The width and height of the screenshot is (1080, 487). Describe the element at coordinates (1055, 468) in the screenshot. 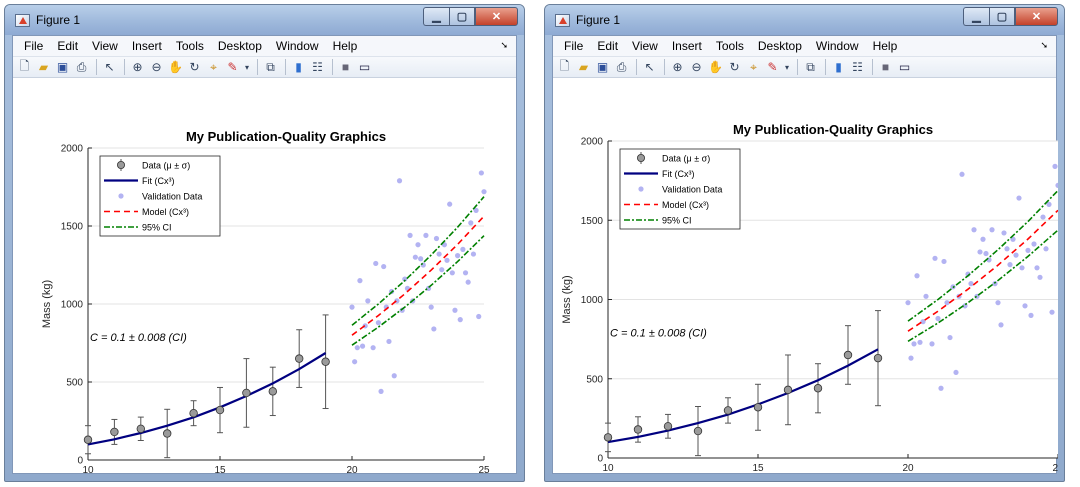

I see `x-tick-label: 25` at that location.